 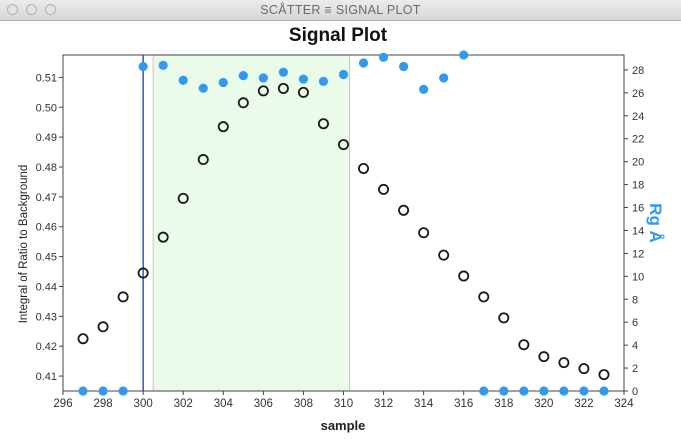 What do you see at coordinates (343, 425) in the screenshot?
I see `x-axis-label: sample` at bounding box center [343, 425].